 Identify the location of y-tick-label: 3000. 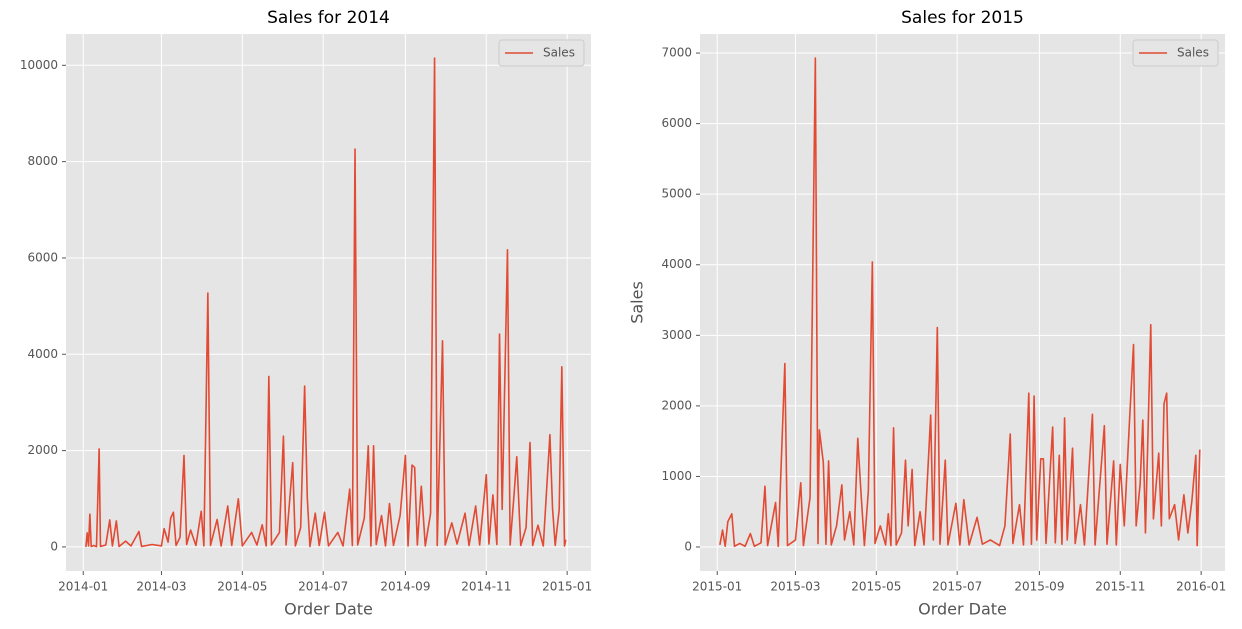
(676, 335).